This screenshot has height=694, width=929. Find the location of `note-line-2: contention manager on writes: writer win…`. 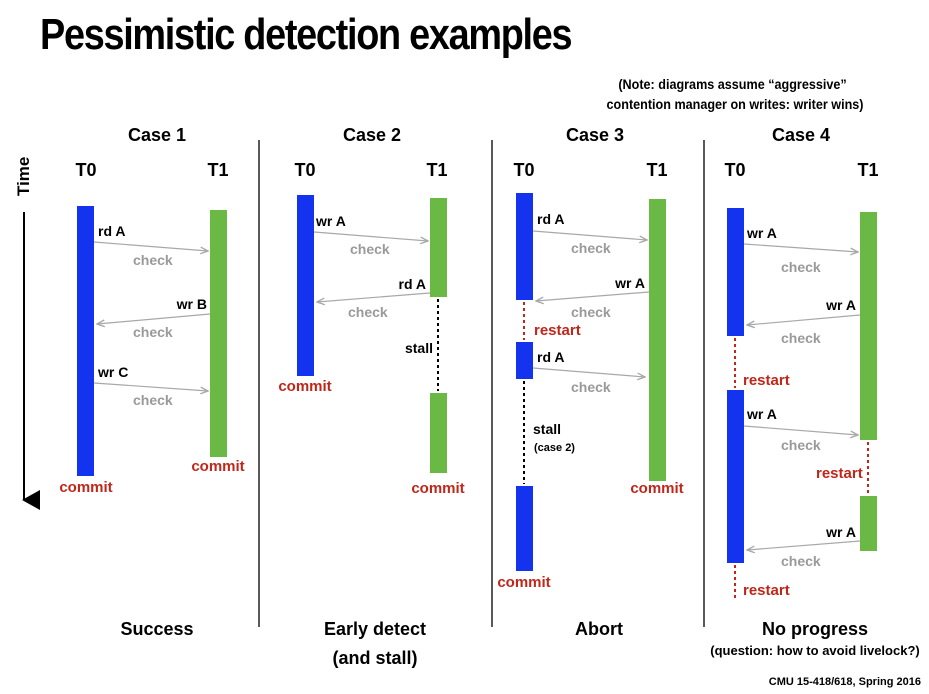

note-line-2: contention manager on writes: writer win… is located at coordinates (734, 104).